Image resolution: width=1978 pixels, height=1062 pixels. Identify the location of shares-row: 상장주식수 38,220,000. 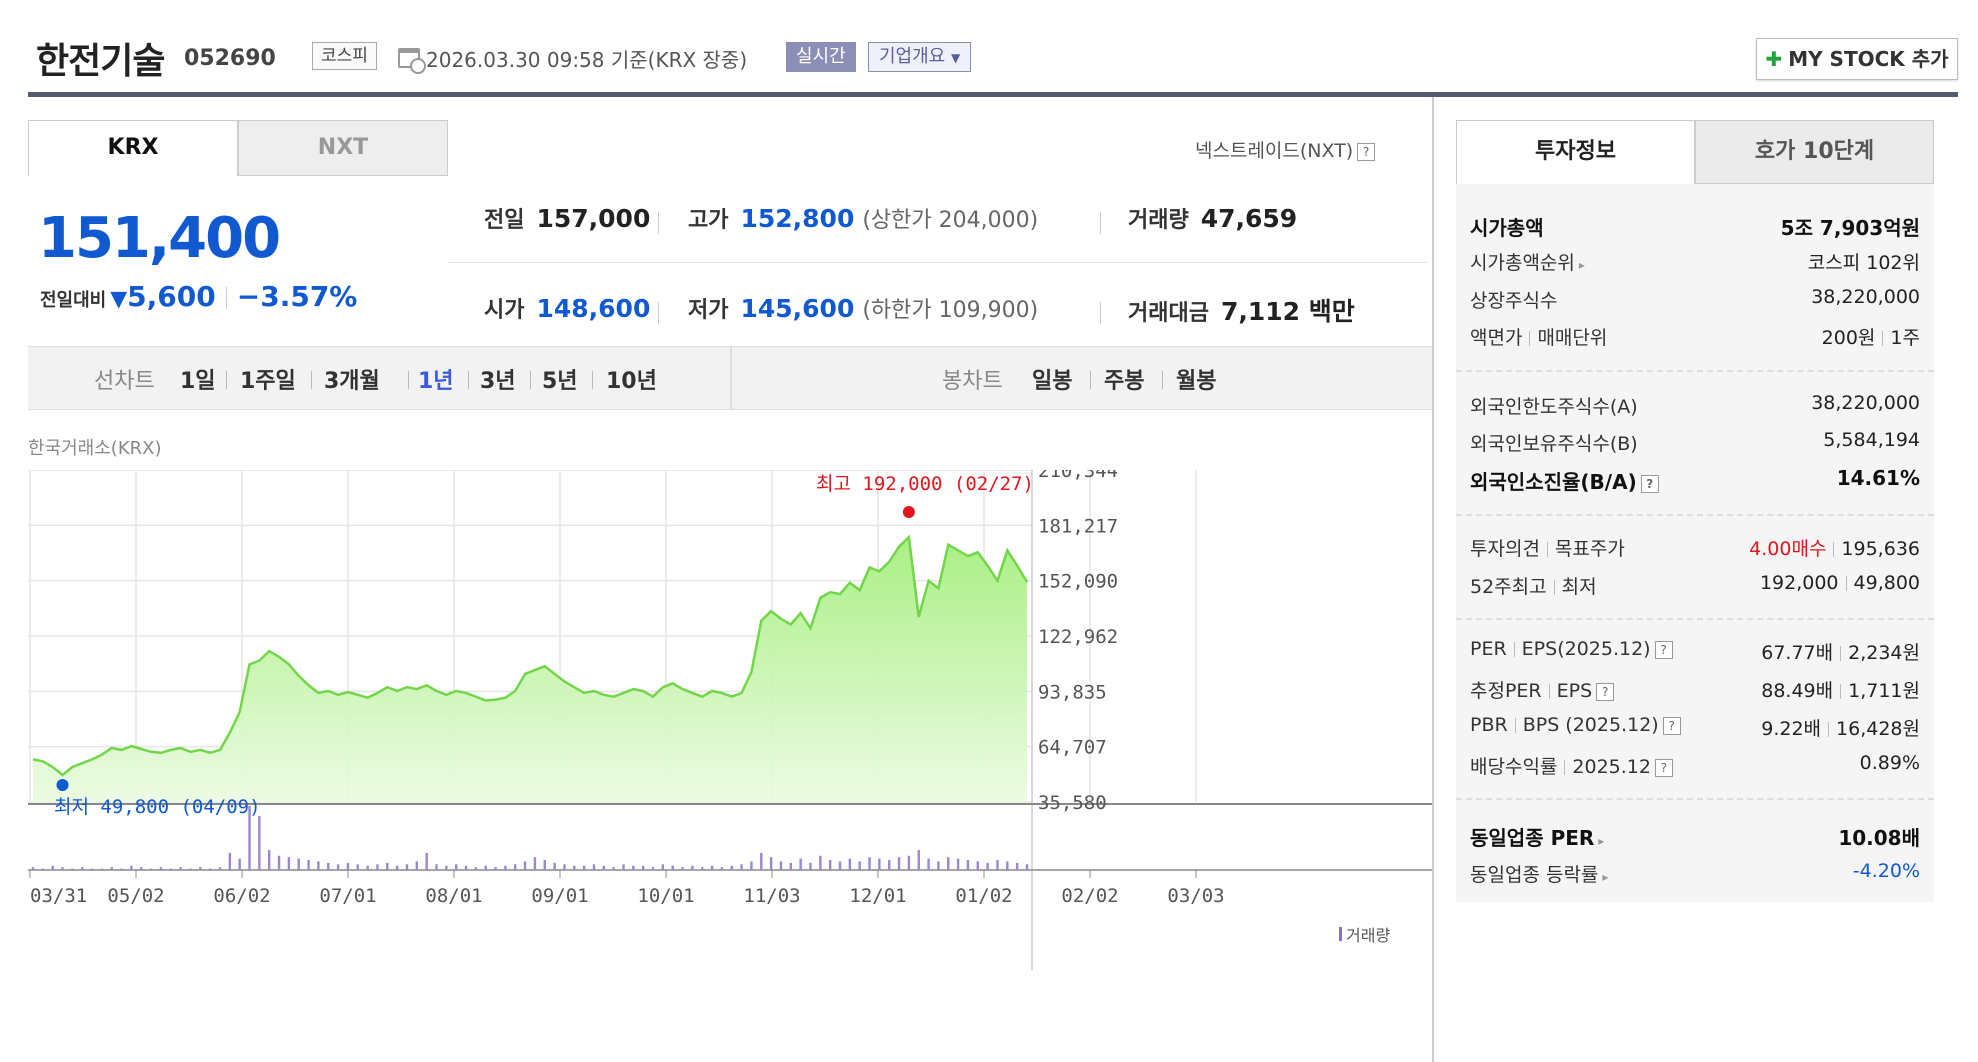
(1695, 301).